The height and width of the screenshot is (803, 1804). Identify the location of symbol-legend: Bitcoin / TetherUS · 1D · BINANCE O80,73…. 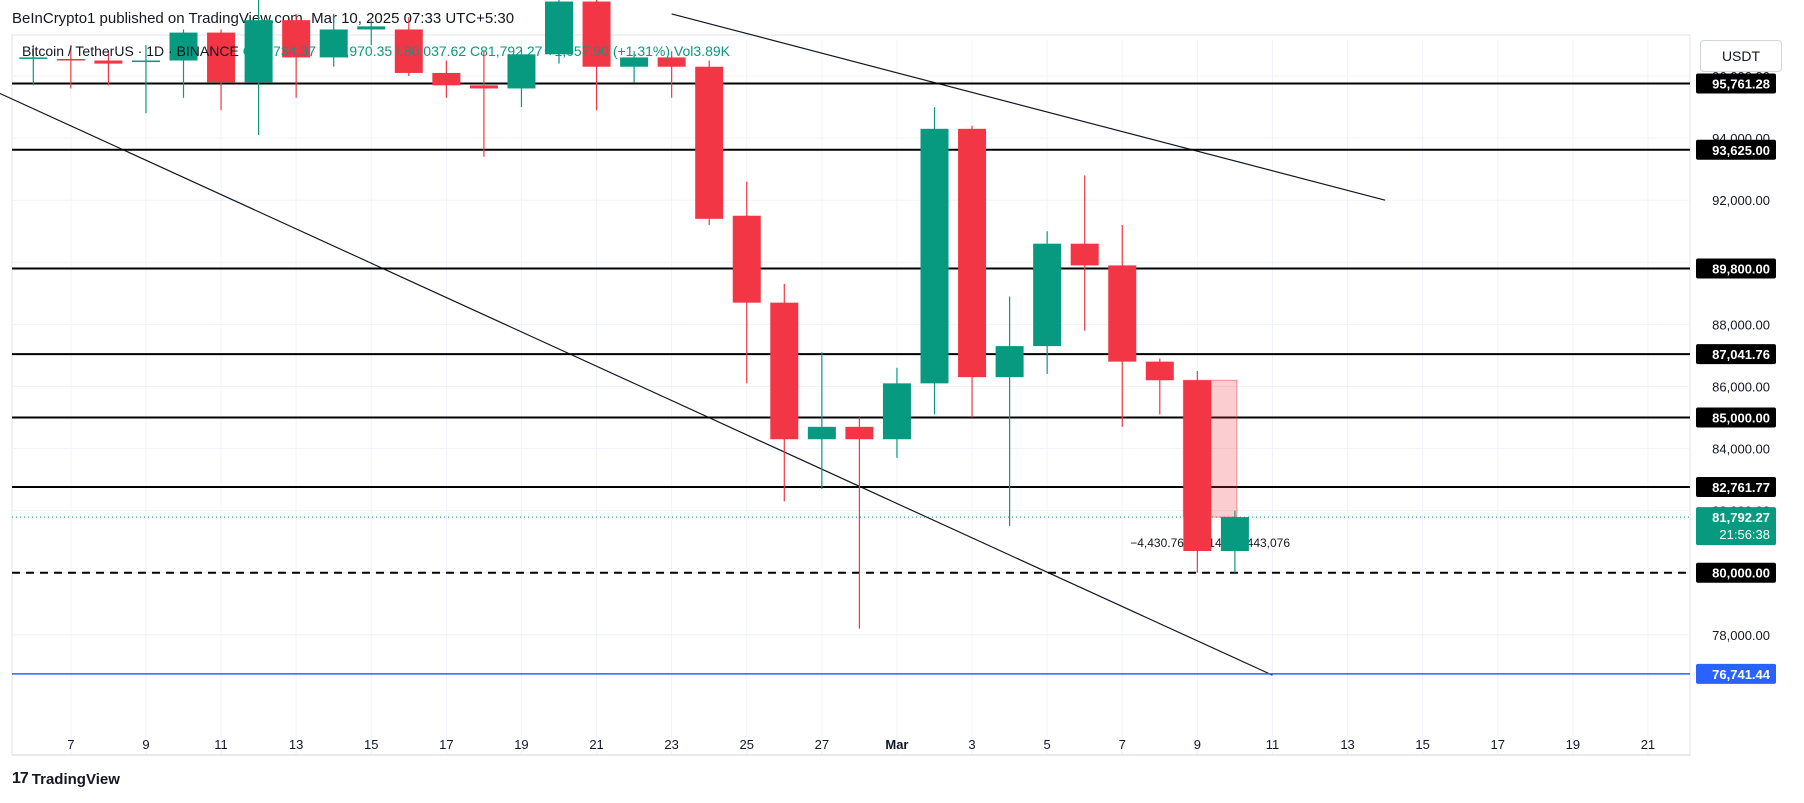
(376, 51).